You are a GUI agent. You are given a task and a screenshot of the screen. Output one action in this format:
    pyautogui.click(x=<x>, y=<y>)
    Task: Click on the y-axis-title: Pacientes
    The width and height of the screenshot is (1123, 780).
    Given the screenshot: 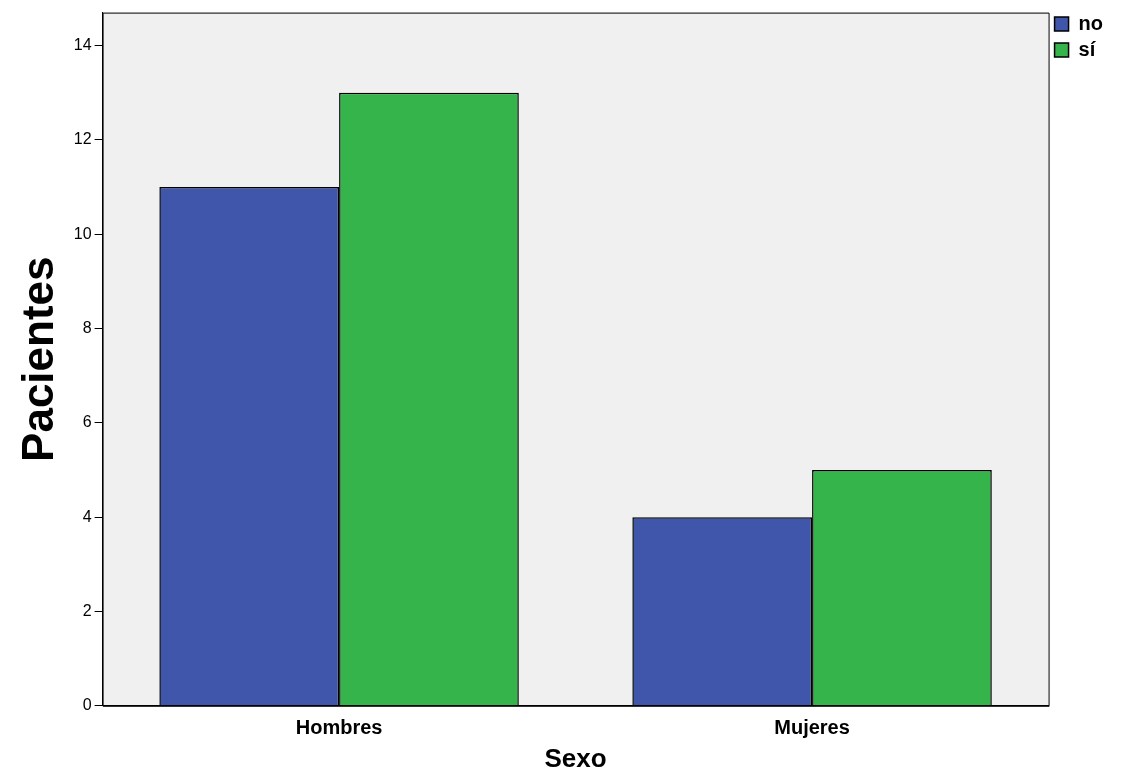 What is the action you would take?
    pyautogui.click(x=37, y=359)
    